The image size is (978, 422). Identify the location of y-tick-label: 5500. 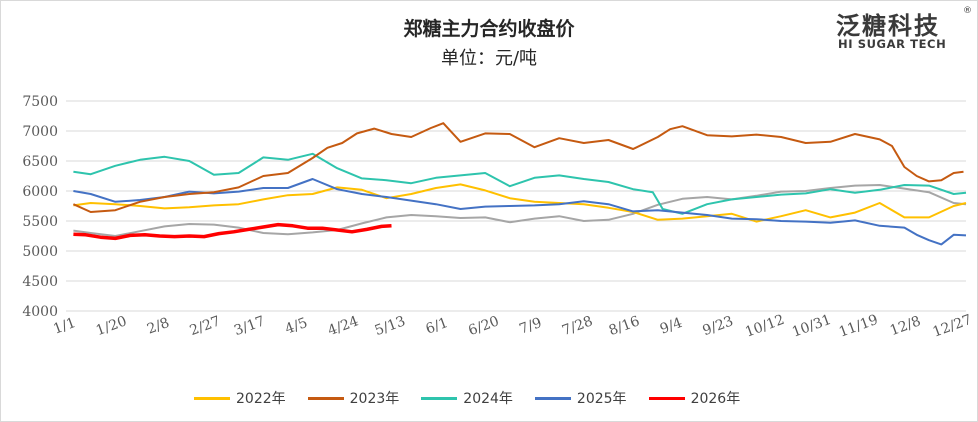
(40, 222).